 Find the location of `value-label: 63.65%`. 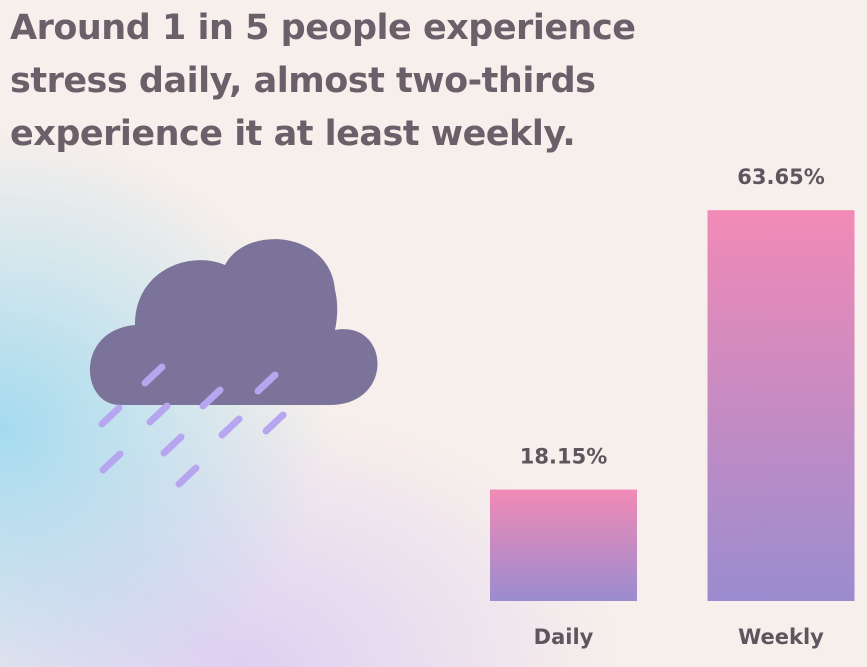

value-label: 63.65% is located at coordinates (780, 177).